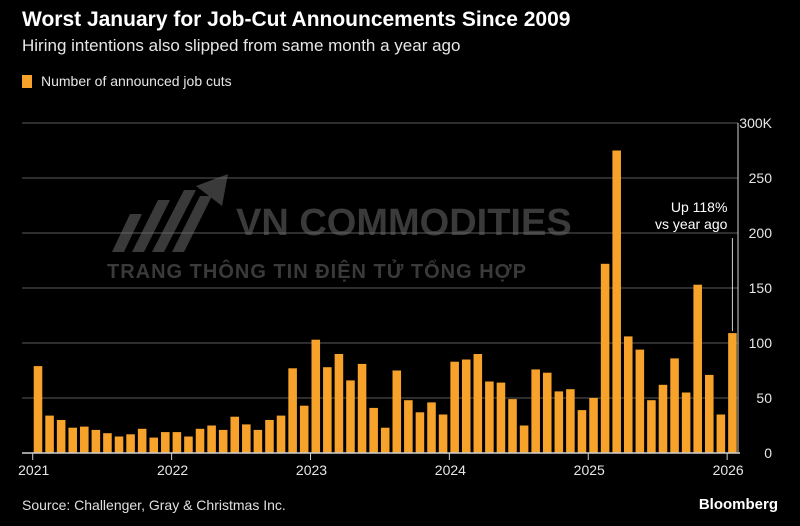 The width and height of the screenshot is (800, 526). I want to click on y-tick-label: 0, so click(768, 453).